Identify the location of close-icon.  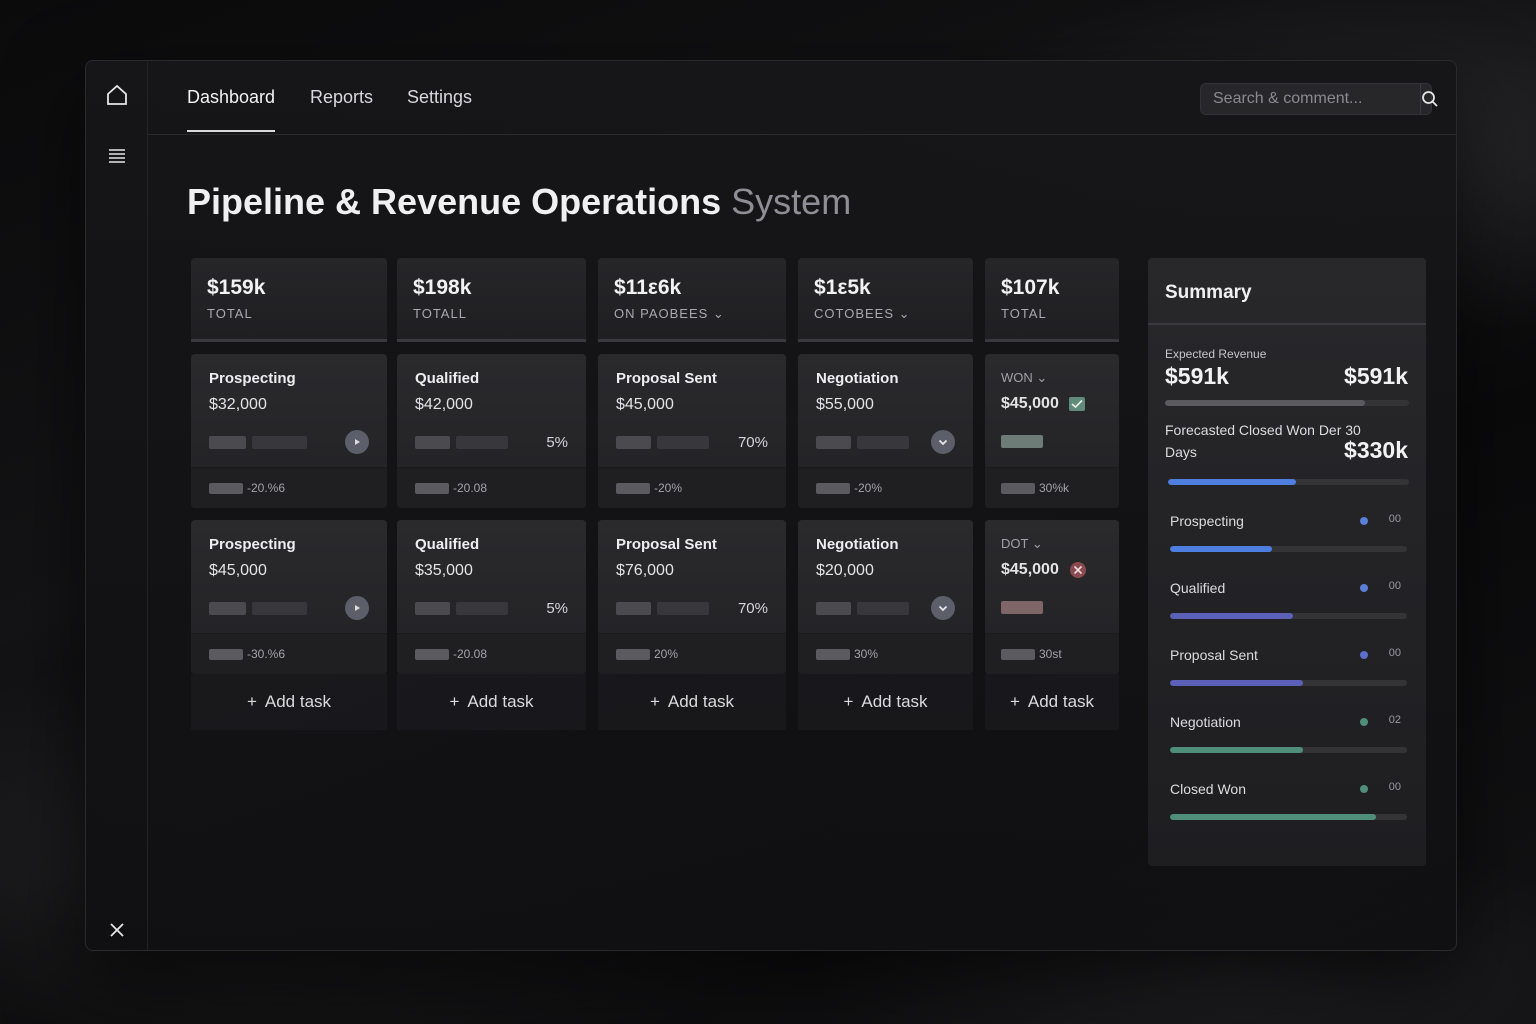
(117, 930).